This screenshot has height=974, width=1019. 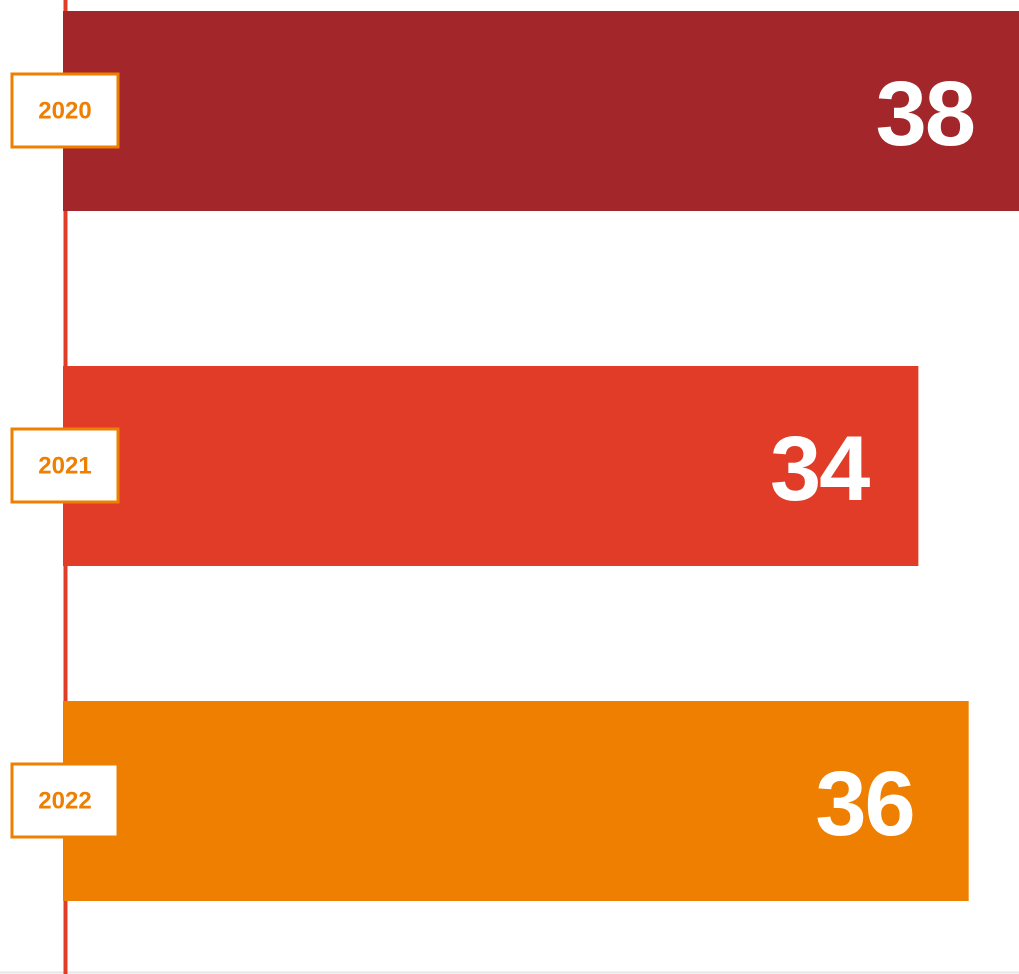 I want to click on category-label: 2021, so click(x=64, y=466).